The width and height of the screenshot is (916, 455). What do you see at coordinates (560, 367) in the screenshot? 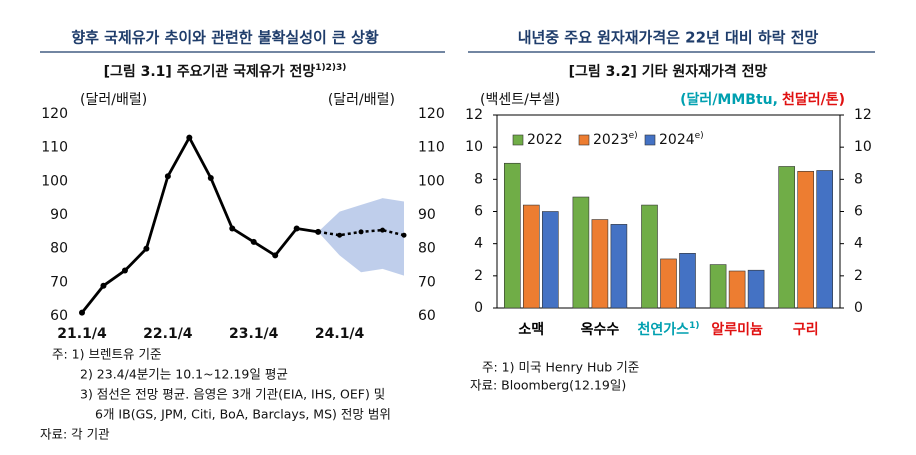
I see `note: 주: 1) 미국 Henry Hub 기준` at bounding box center [560, 367].